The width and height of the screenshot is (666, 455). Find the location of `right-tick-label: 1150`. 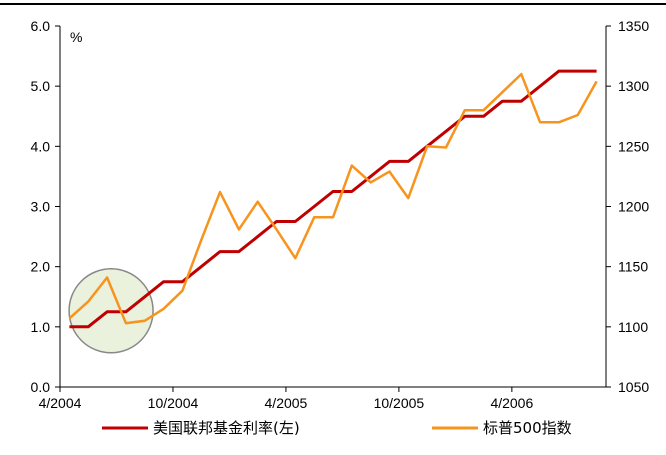

right-tick-label: 1150 is located at coordinates (633, 267).